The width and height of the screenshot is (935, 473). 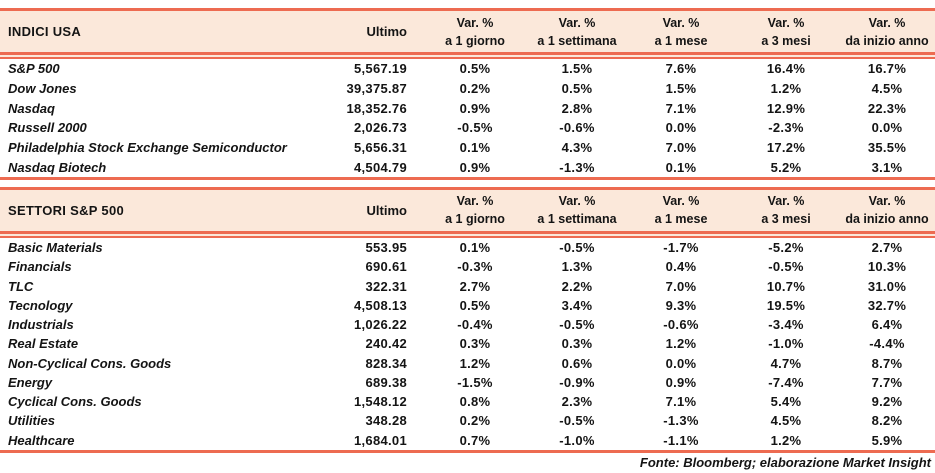 I want to click on row-var-1-giorno: -1.5%, so click(x=475, y=382).